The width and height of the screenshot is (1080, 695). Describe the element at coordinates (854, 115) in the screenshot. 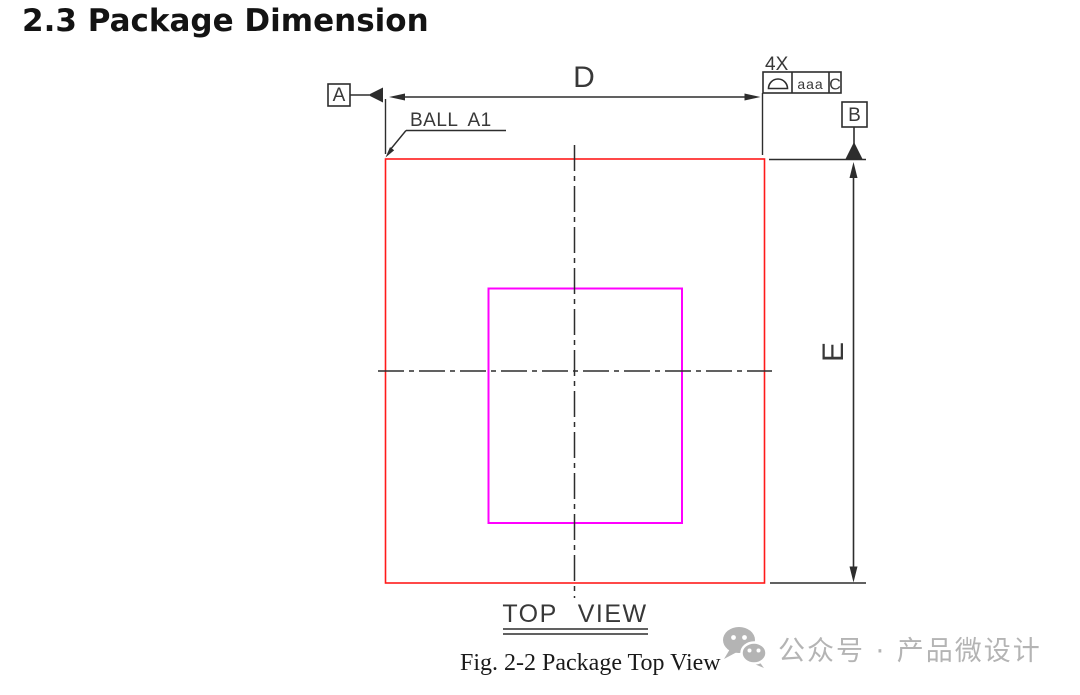

I see `datum-b-label: B` at that location.